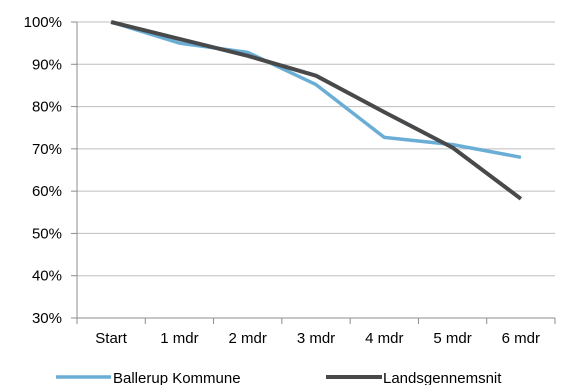 The image size is (579, 385). Describe the element at coordinates (248, 338) in the screenshot. I see `x-tick-label: 2 mdr` at that location.